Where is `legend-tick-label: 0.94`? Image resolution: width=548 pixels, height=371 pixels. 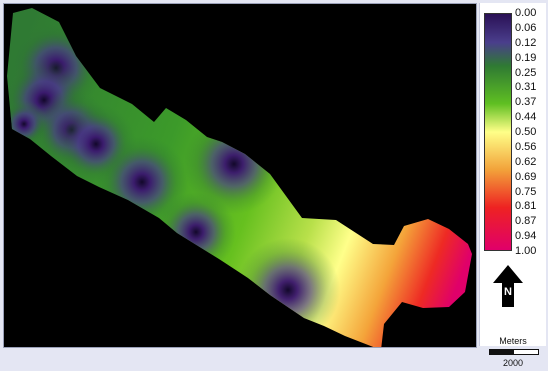 legend-tick-label: 0.94 is located at coordinates (526, 236).